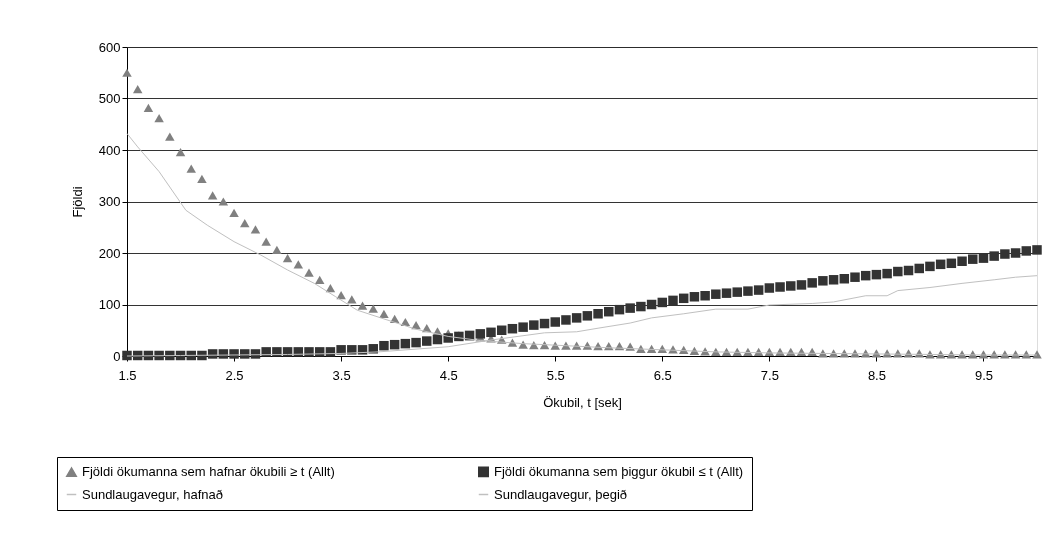 The image size is (1053, 559). I want to click on x-tick-label: 2.5, so click(234, 375).